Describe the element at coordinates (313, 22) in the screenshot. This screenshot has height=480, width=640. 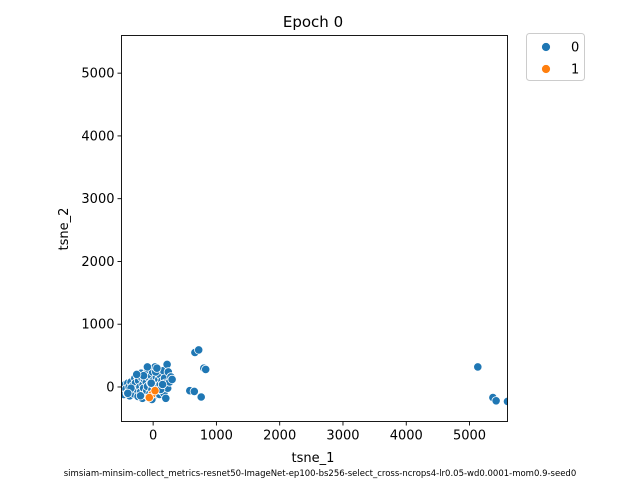
I see `chart-title: Epoch 0` at that location.